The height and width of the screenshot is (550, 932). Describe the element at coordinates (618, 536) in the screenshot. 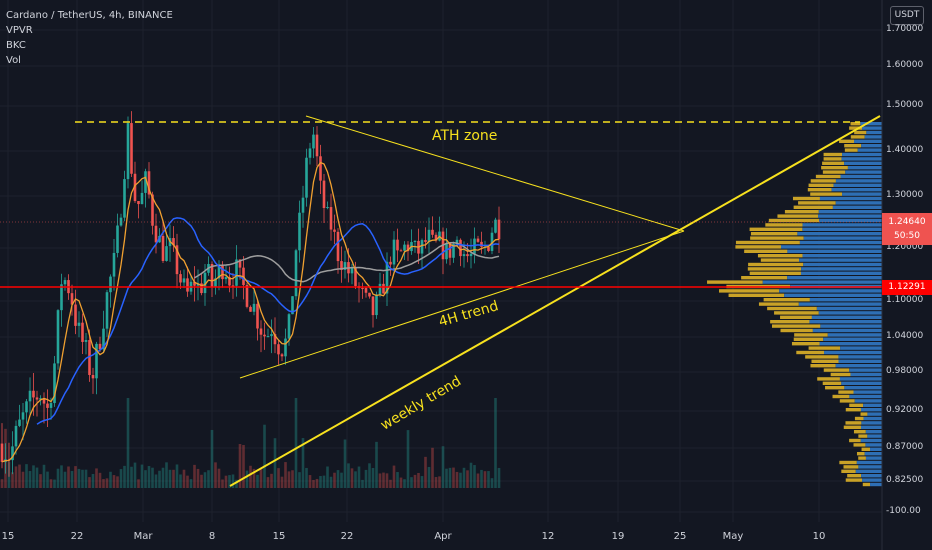

I see `x-tick-label: 19` at that location.